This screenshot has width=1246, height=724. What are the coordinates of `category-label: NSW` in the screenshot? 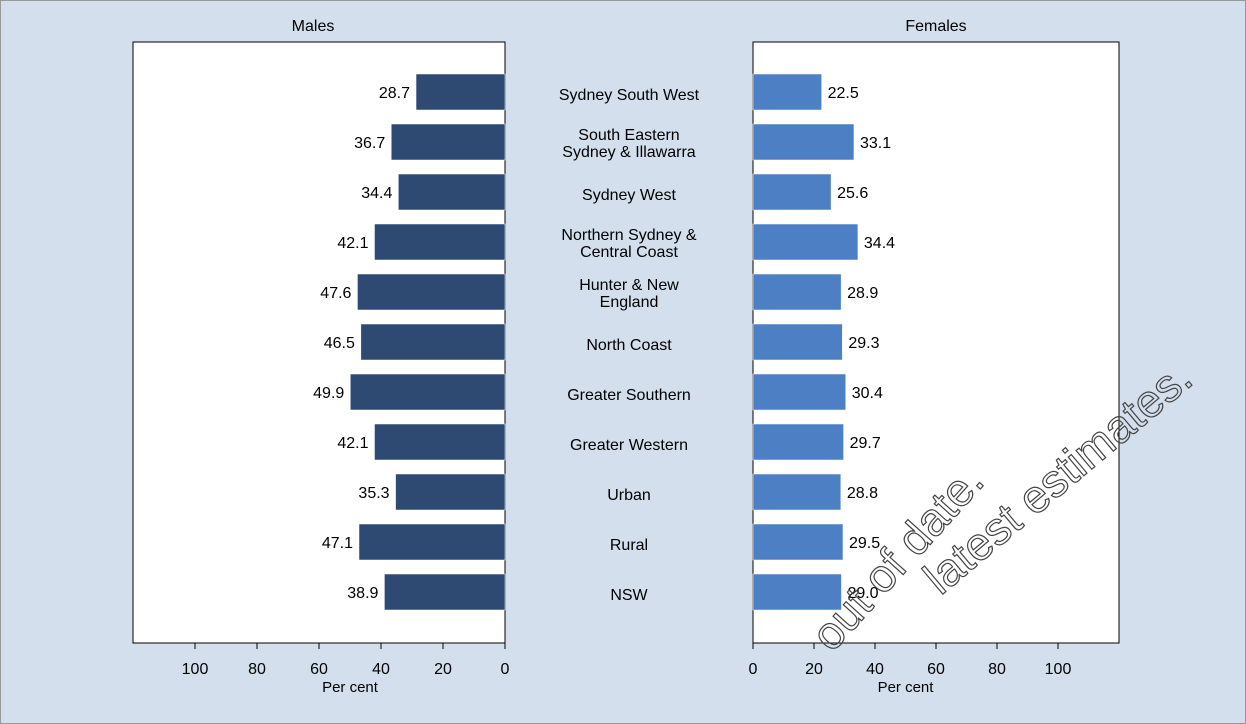 It's located at (629, 595).